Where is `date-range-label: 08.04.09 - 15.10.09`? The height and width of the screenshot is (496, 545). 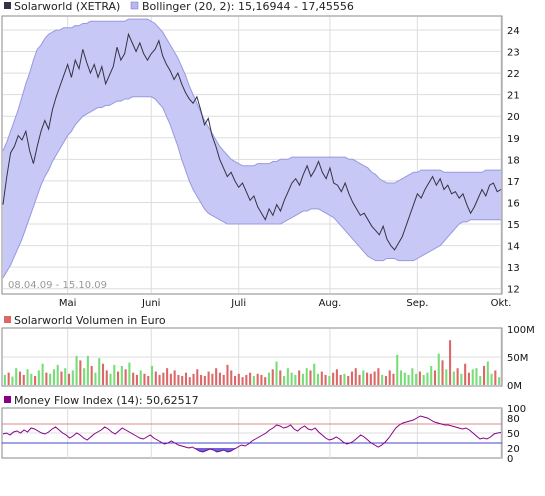 date-range-label: 08.04.09 - 15.10.09 is located at coordinates (57, 285).